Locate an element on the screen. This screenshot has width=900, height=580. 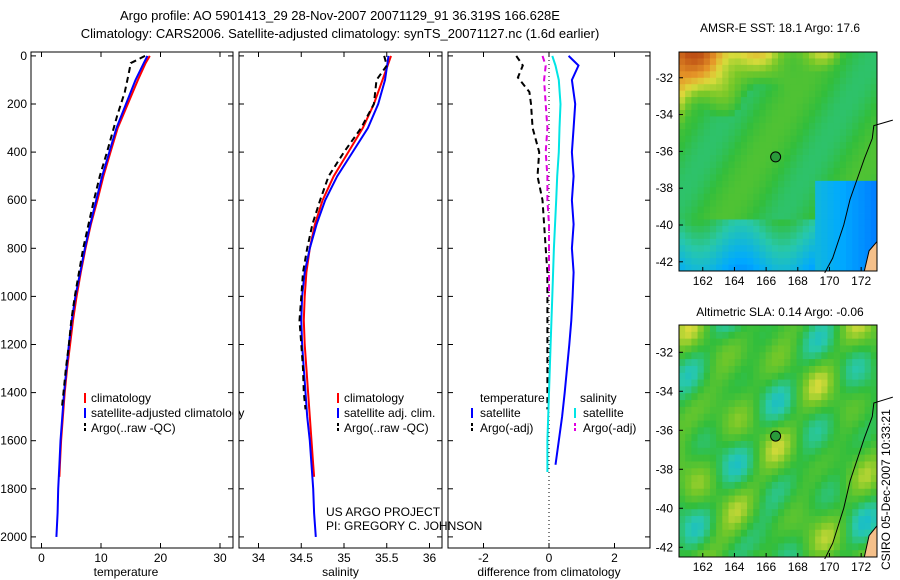
series-satellite-adj-clim- is located at coordinates (345, 296).